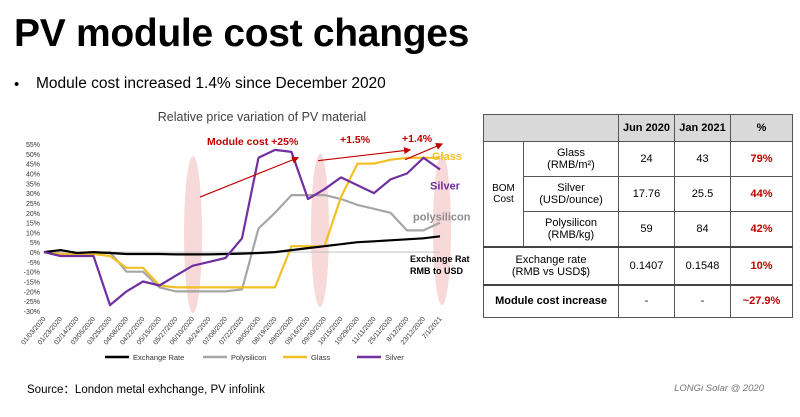 The image size is (800, 417). I want to click on bom-pct: 44%, so click(761, 194).